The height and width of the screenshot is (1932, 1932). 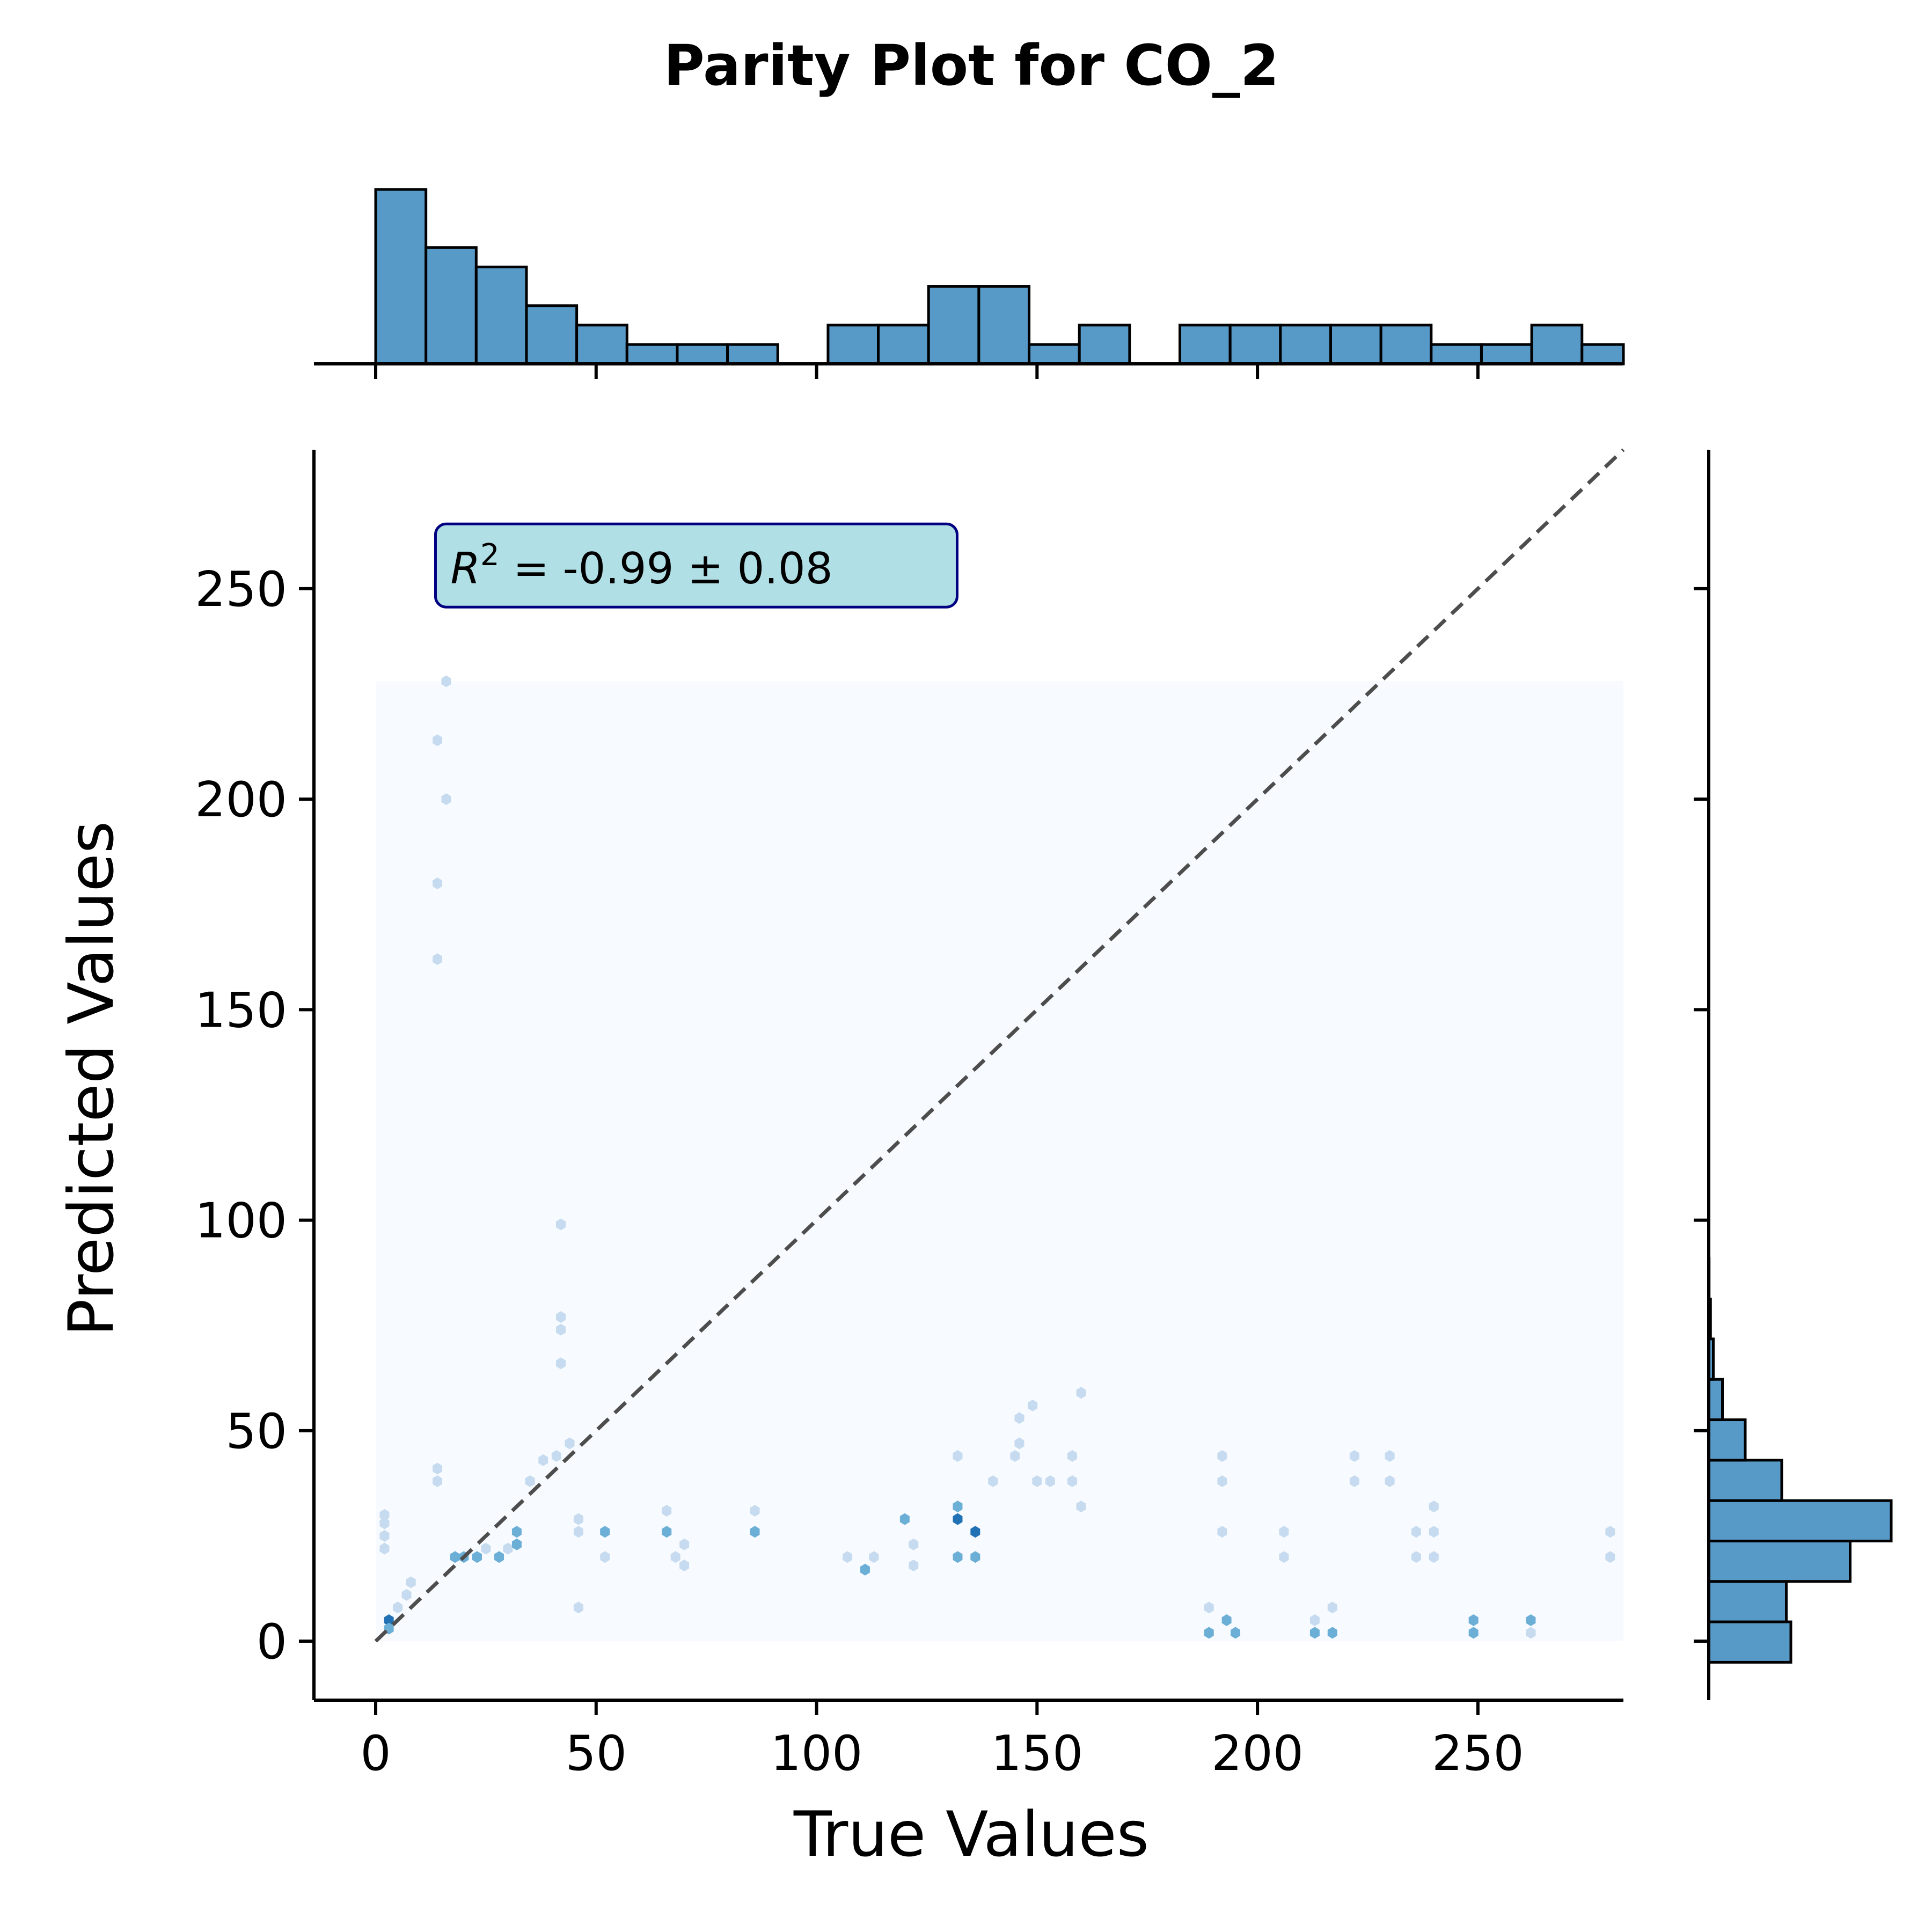 I want to click on y-axis-label: Predicted Values, so click(x=91, y=1078).